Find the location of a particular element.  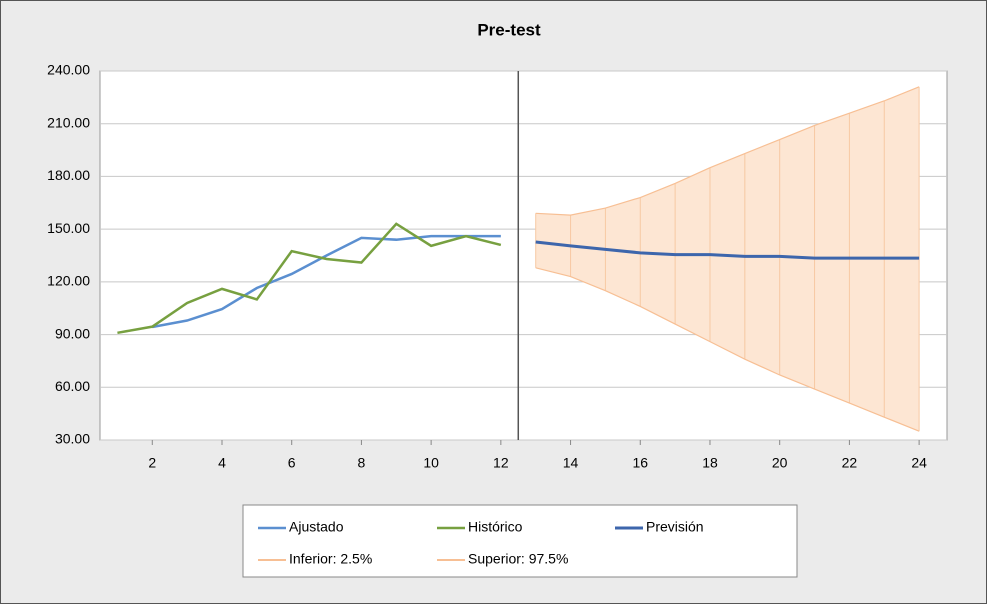

y-tick-label: 120.00 is located at coordinates (68, 281).